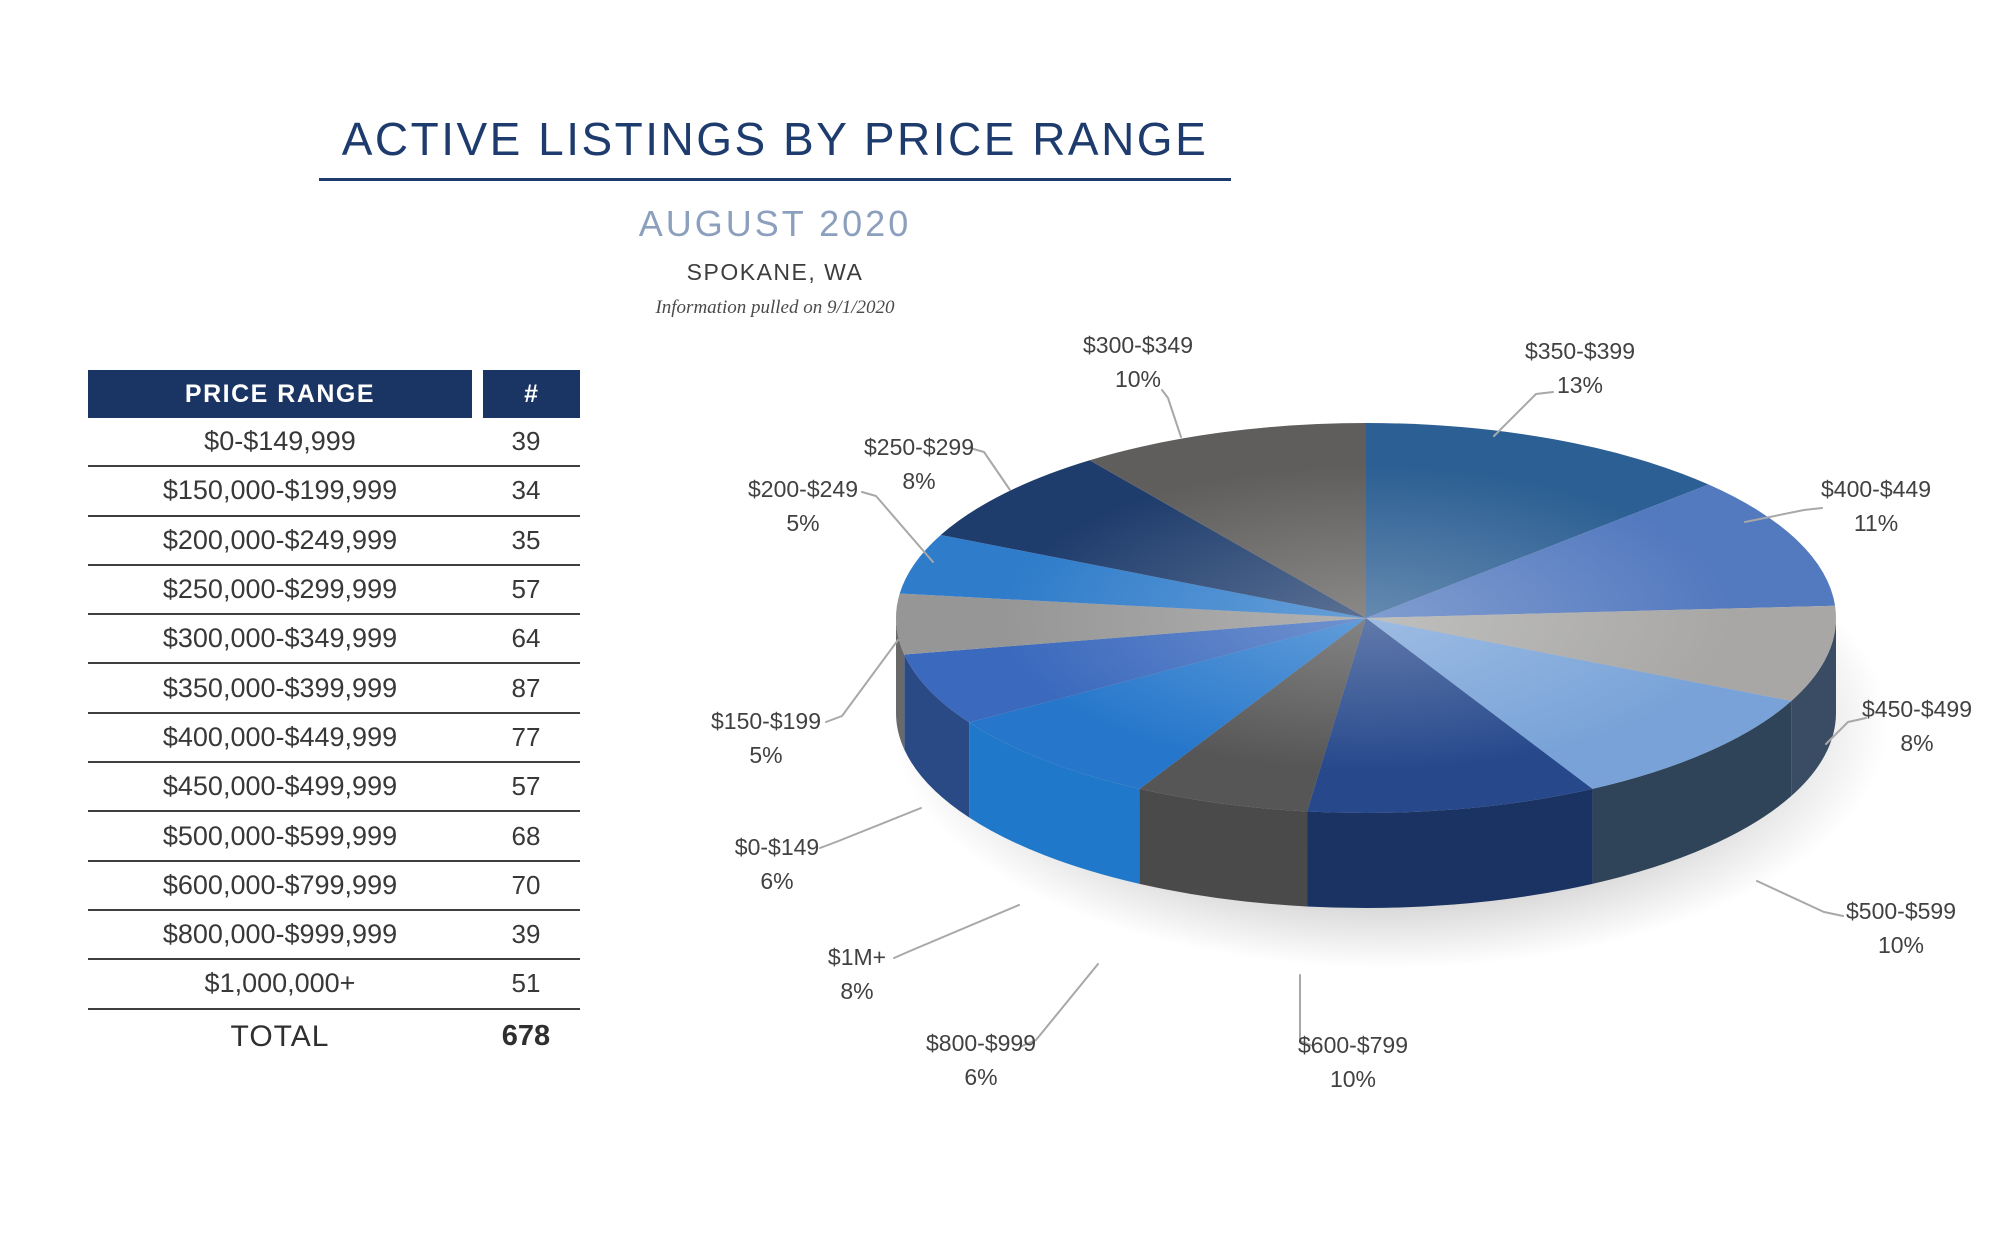 The image size is (2000, 1250). I want to click on table-row: $400,000-$449,999 77, so click(334, 739).